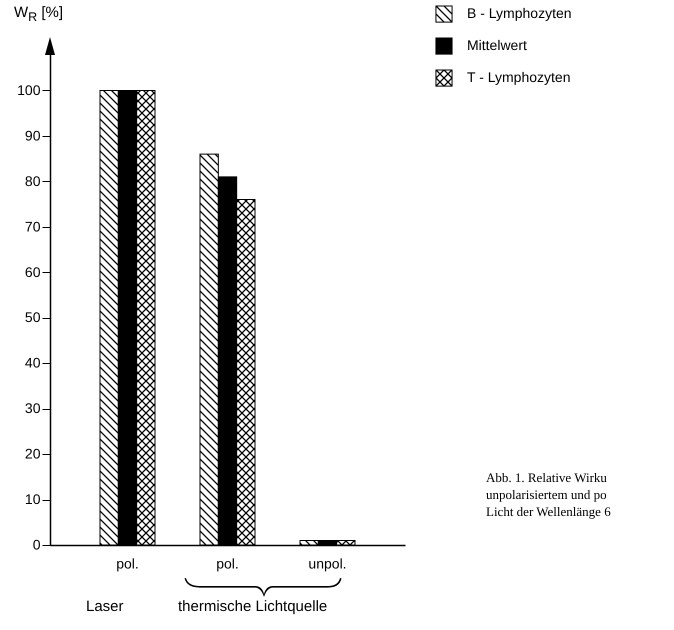 The height and width of the screenshot is (630, 674). I want to click on y-tick-label: 80, so click(32, 180).